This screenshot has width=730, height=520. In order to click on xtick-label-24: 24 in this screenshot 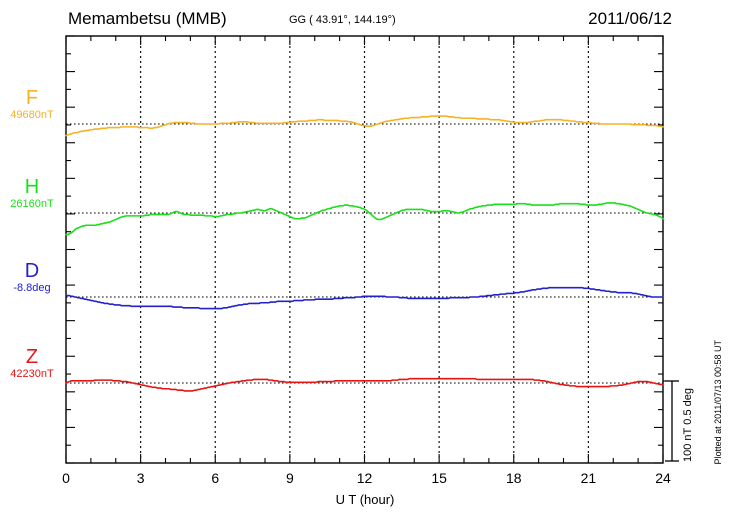, I will do `click(663, 478)`.